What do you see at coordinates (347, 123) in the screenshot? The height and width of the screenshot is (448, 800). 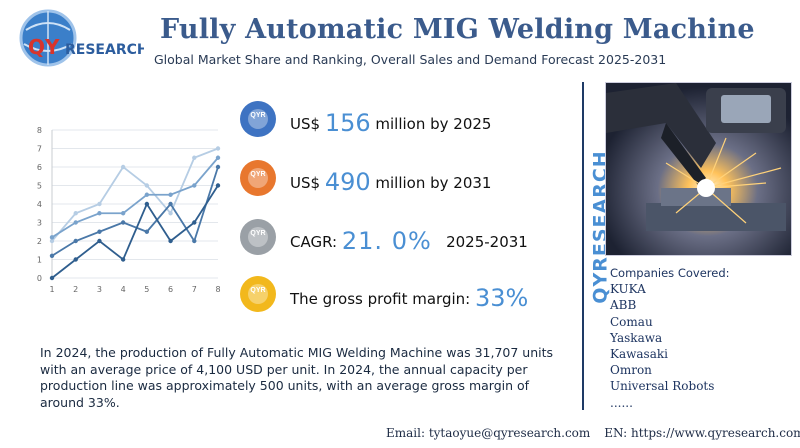 I see `metric-value: 156` at bounding box center [347, 123].